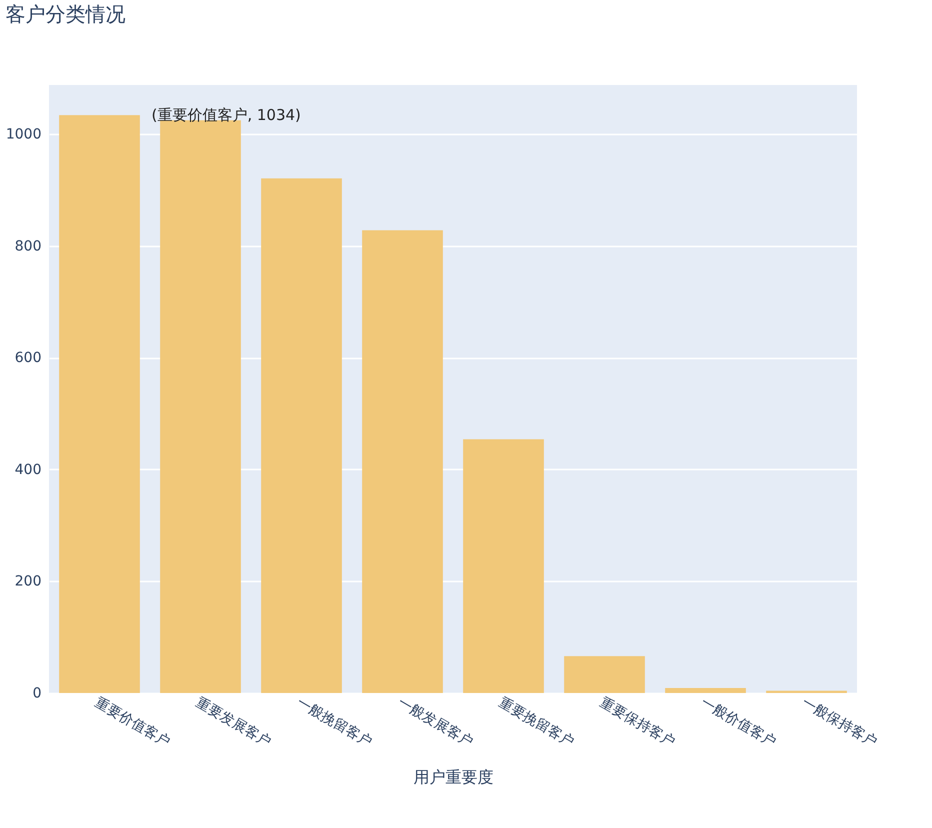 The height and width of the screenshot is (828, 932). Describe the element at coordinates (536, 722) in the screenshot. I see `x-tick-label: 重要挽留客户` at that location.